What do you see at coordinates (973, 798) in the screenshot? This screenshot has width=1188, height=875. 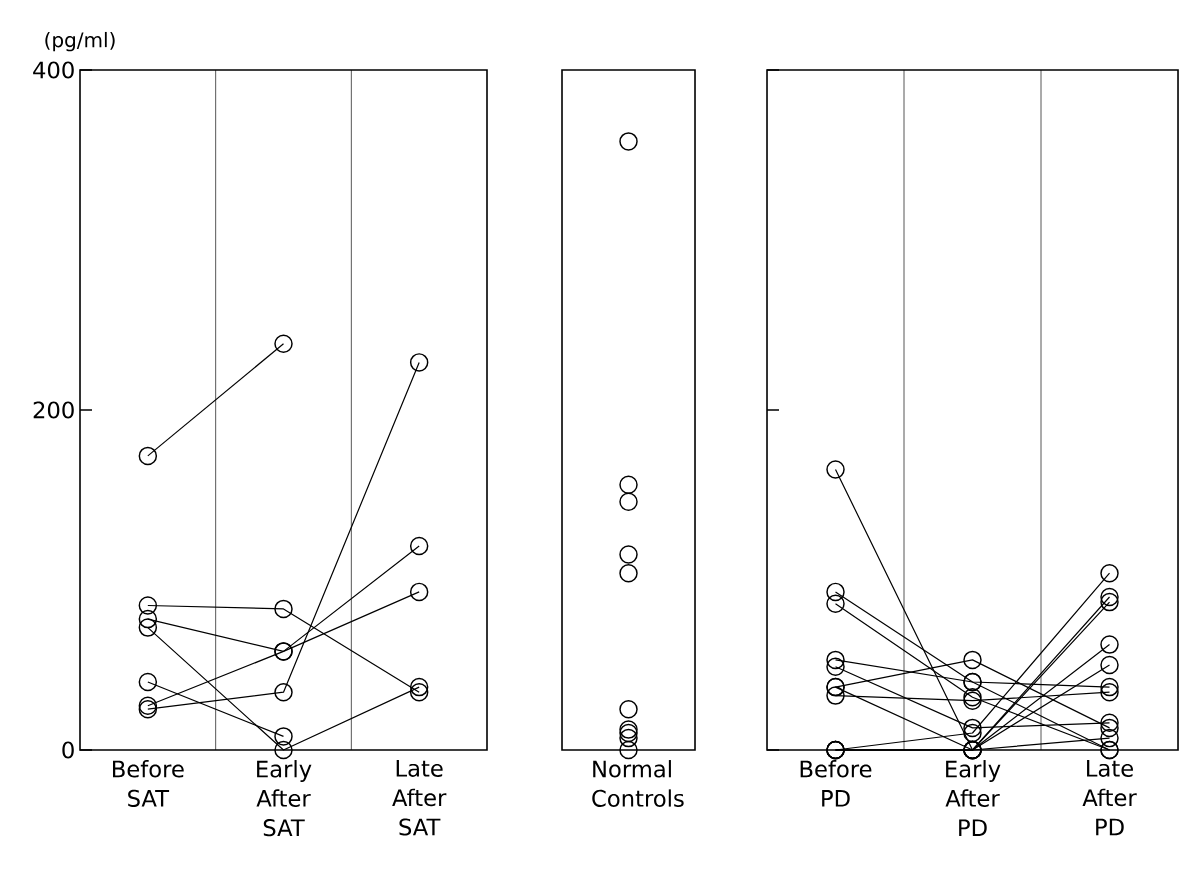 I see `x-tick-label: Early After PD` at bounding box center [973, 798].